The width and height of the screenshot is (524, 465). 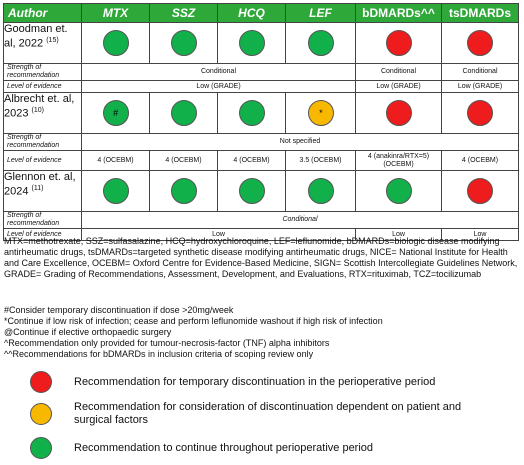 What do you see at coordinates (39, 106) in the screenshot?
I see `study-name: Albrecht et. al, 2023` at bounding box center [39, 106].